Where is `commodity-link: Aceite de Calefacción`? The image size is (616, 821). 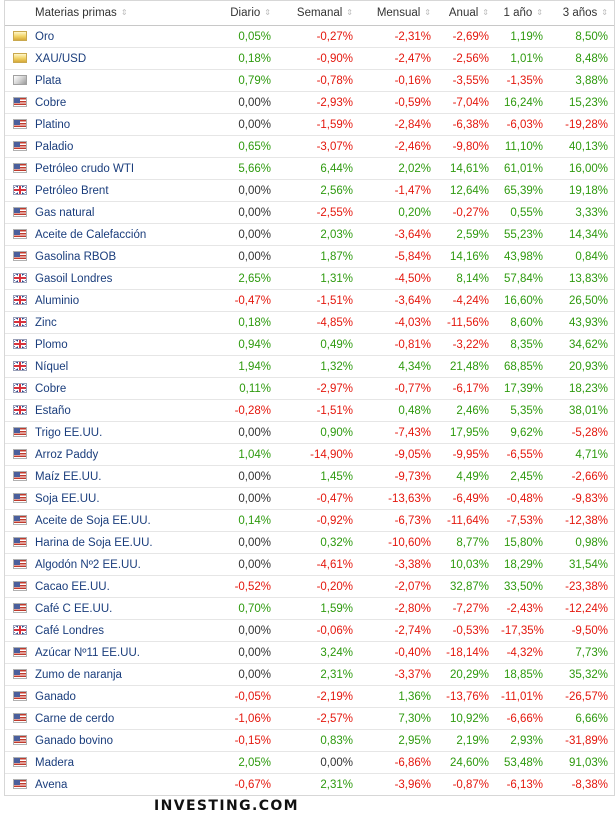
commodity-link: Aceite de Calefacción is located at coordinates (91, 234).